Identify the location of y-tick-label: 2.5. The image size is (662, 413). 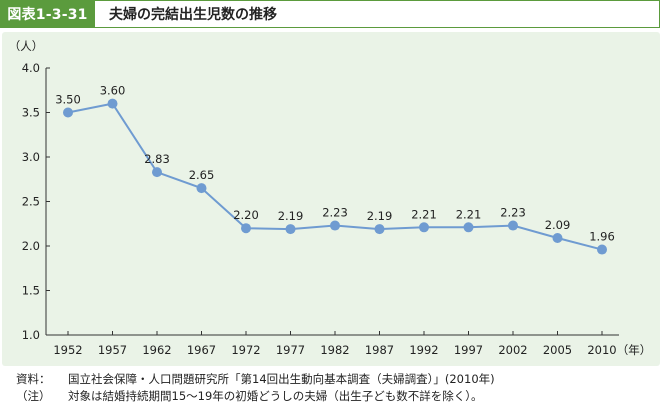
(31, 202).